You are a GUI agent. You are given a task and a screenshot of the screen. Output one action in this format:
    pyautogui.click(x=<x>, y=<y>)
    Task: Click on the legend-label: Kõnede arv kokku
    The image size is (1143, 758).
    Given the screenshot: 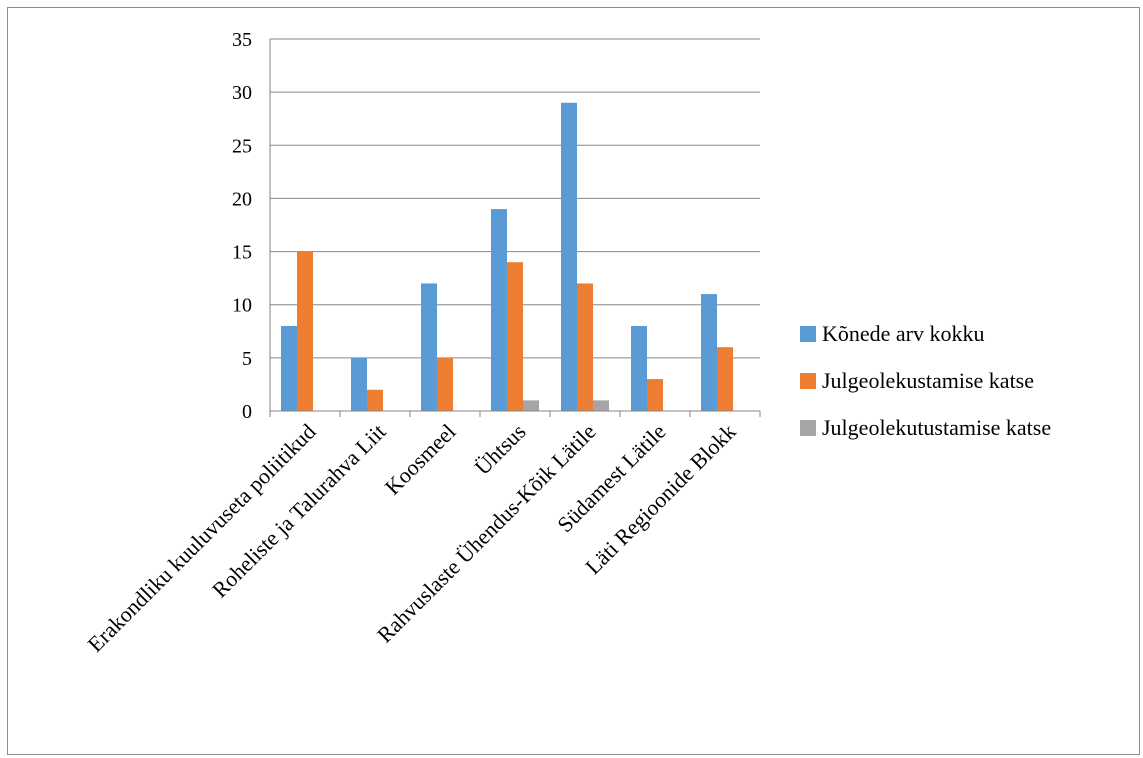 What is the action you would take?
    pyautogui.click(x=903, y=333)
    